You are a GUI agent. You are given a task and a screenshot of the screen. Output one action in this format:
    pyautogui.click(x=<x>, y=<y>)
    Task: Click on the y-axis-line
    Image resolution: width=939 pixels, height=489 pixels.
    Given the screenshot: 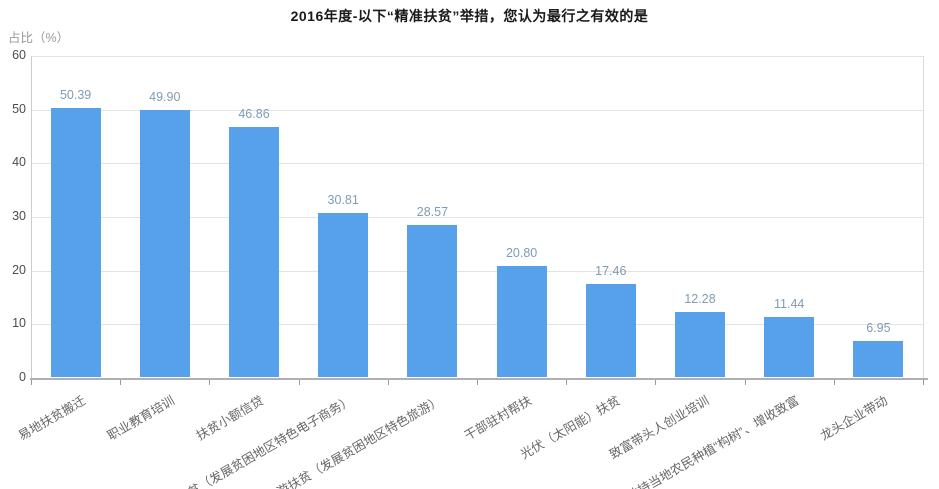 What is the action you would take?
    pyautogui.click(x=31, y=217)
    